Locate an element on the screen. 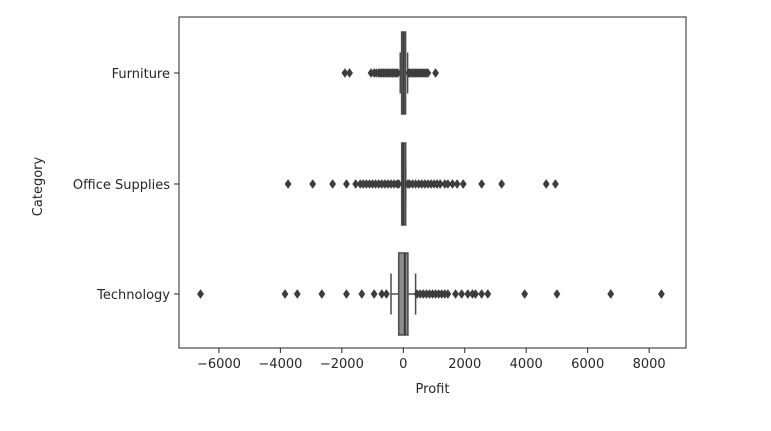 This screenshot has height=431, width=771. x-tick-label: 8000 is located at coordinates (649, 364).